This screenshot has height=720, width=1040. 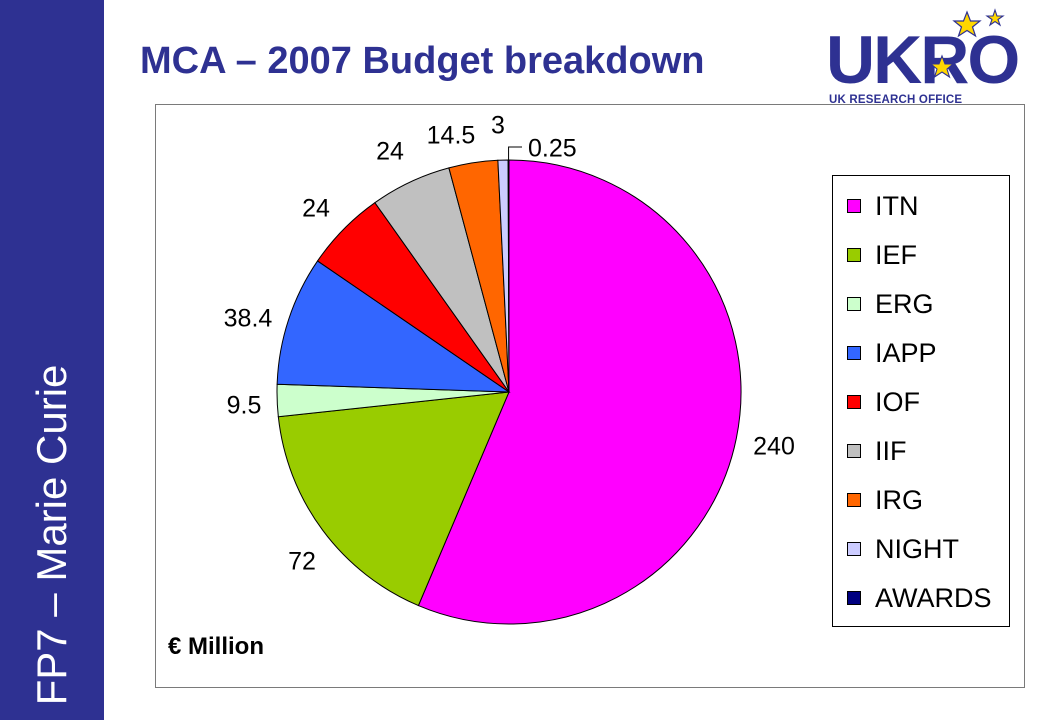 I want to click on data-label-iof: 24, so click(x=316, y=209).